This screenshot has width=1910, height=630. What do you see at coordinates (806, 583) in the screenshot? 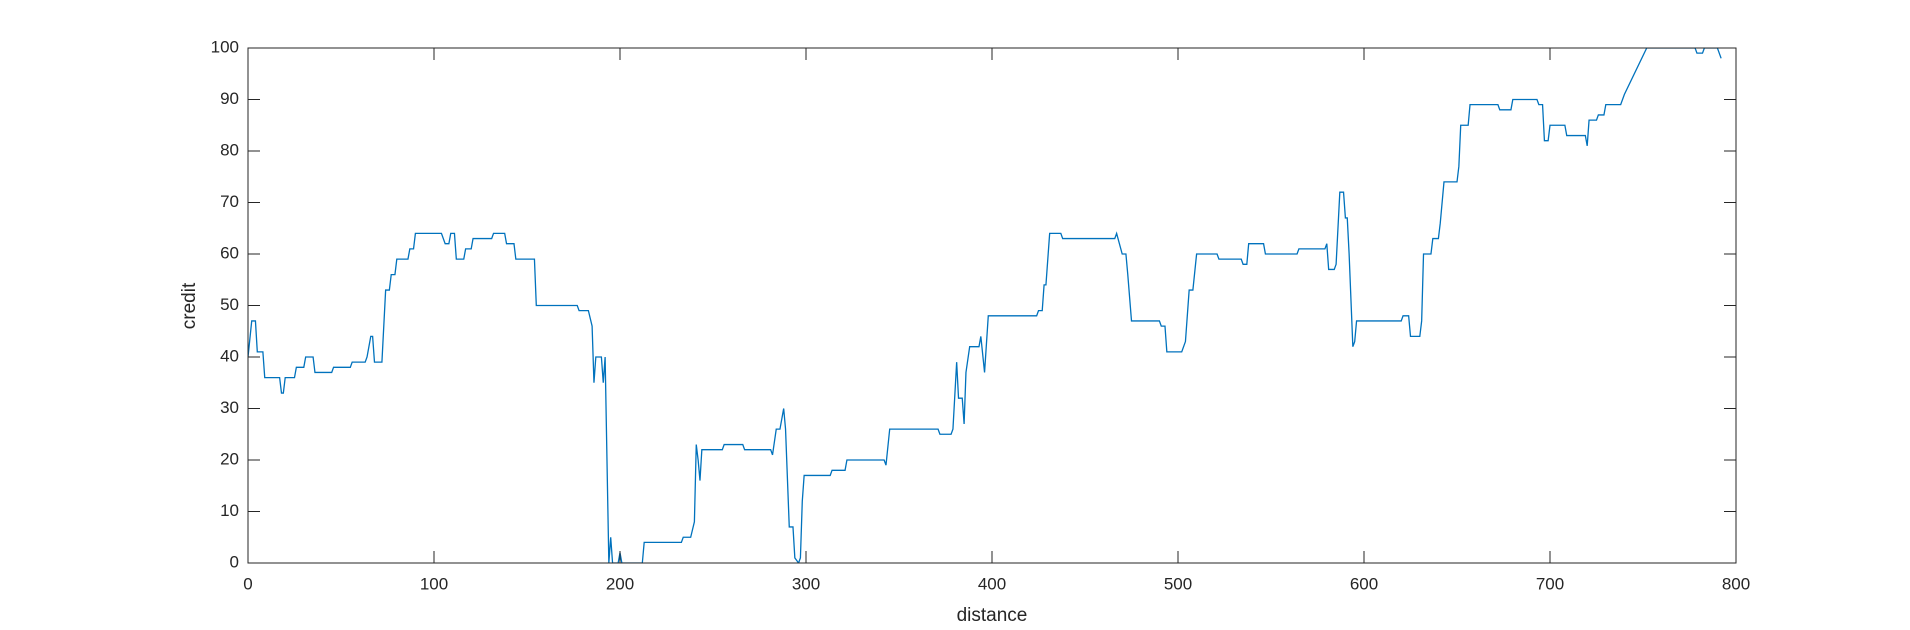
I see `x-tick-label: 300` at bounding box center [806, 583].